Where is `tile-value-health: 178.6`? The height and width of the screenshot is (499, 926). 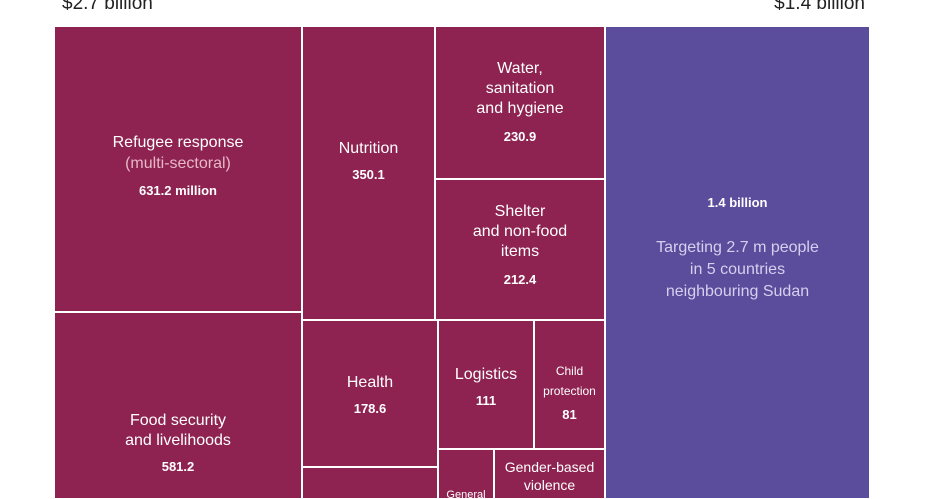 tile-value-health: 178.6 is located at coordinates (370, 408).